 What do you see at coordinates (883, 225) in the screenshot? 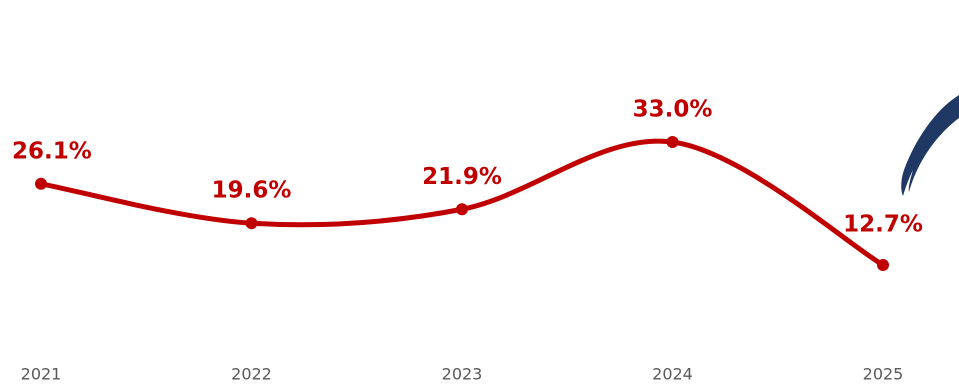
I see `data-label: 12.7%` at bounding box center [883, 225].